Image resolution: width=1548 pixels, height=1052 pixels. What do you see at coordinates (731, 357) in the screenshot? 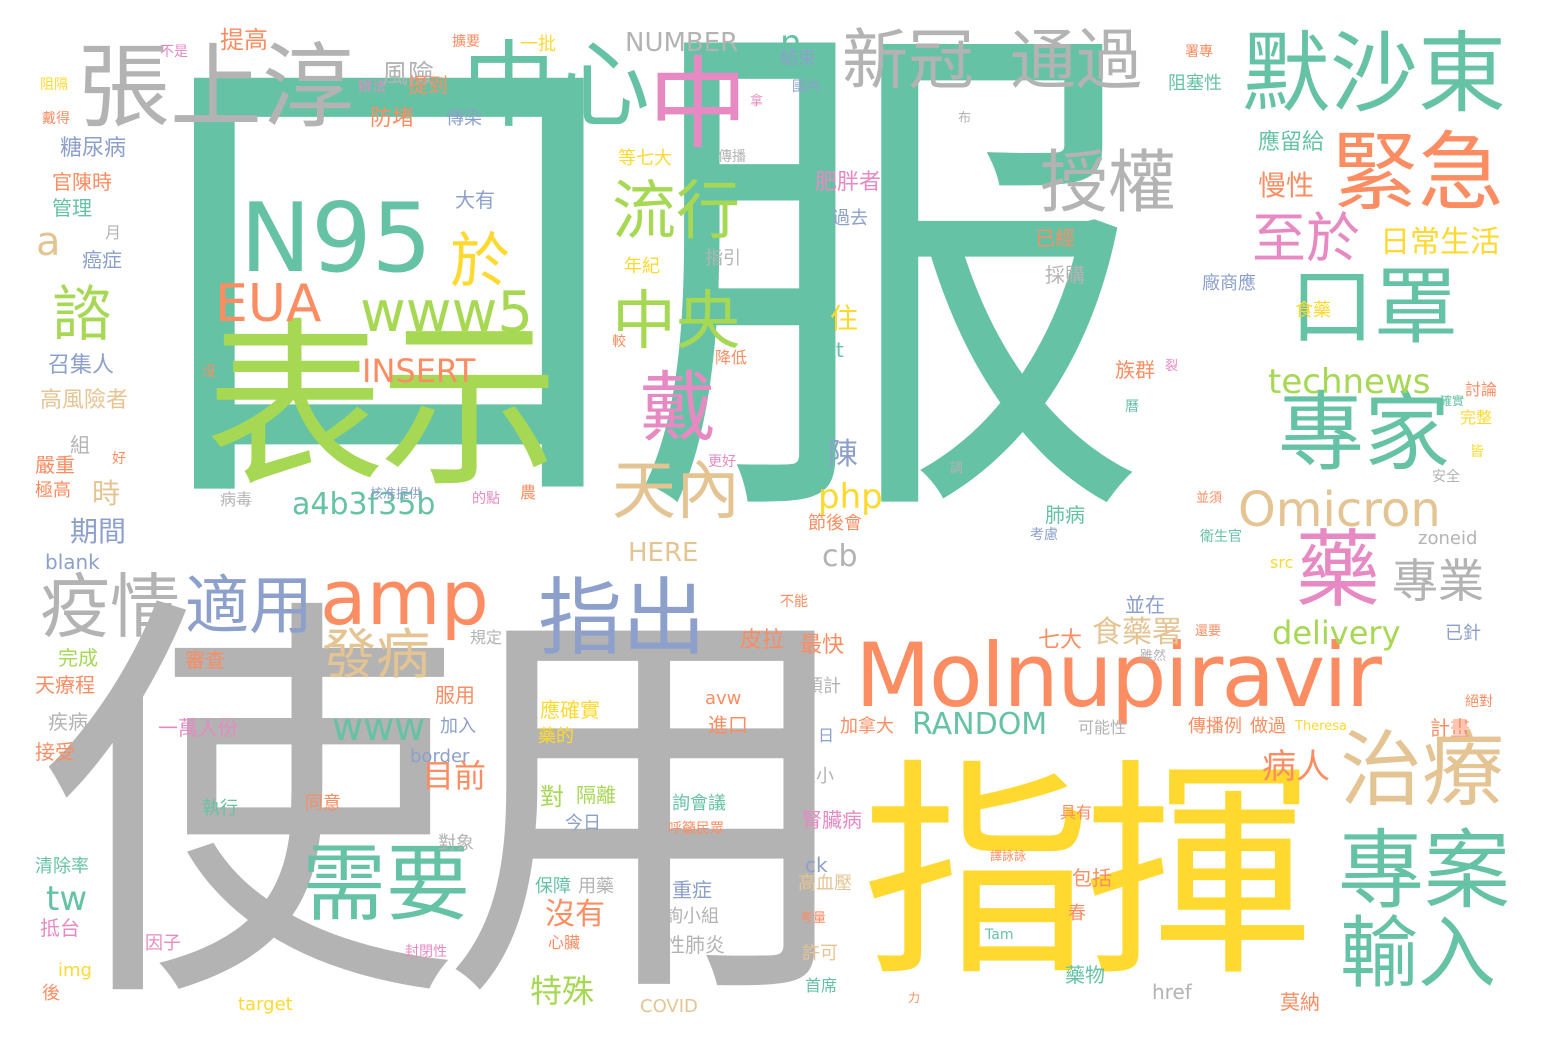
I see `word: 降低` at bounding box center [731, 357].